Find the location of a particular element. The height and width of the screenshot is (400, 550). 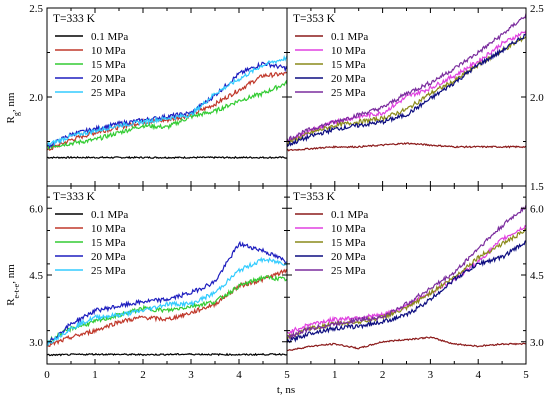

y-axis-label-bottom: Re-t-e, nm is located at coordinates (13, 285).